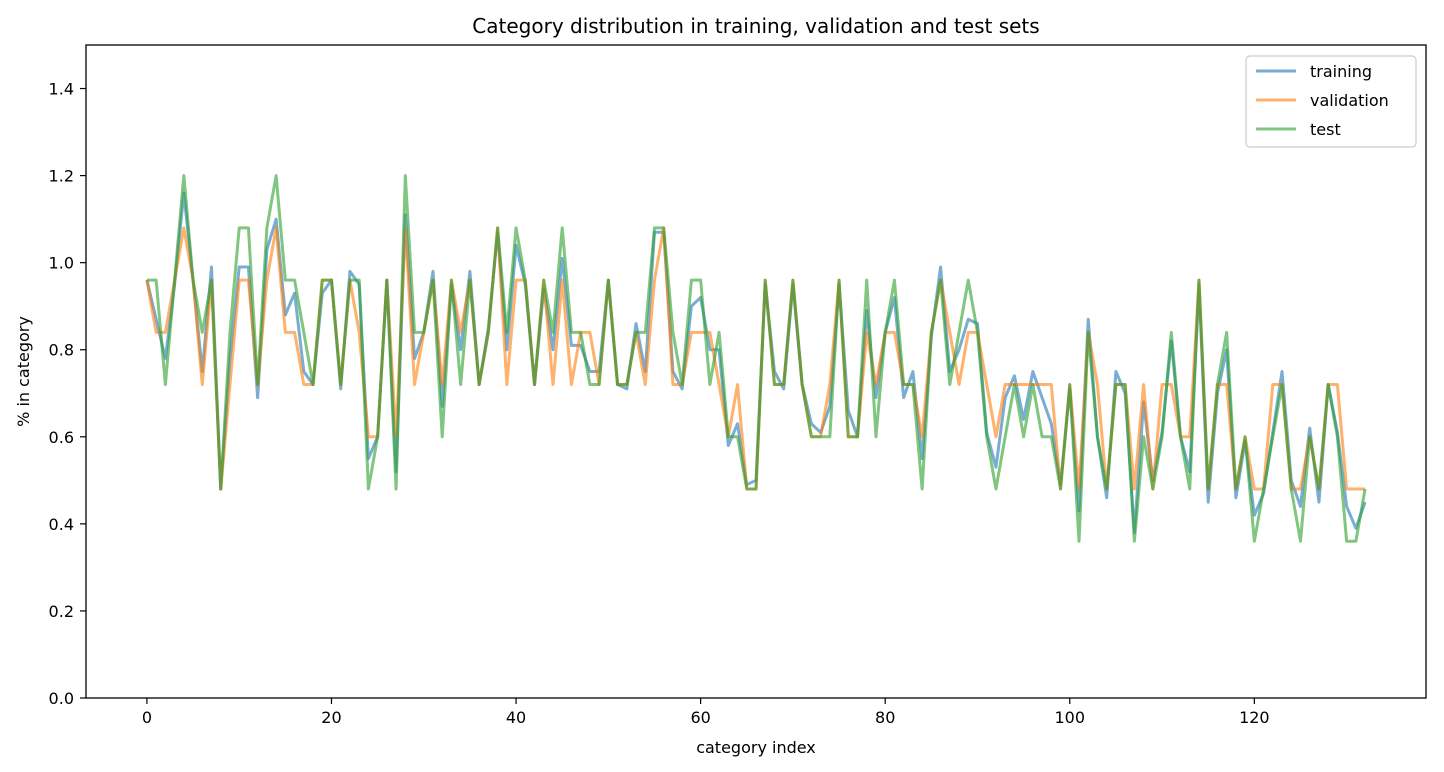 The height and width of the screenshot is (772, 1444). I want to click on y-tick-label: 1.2, so click(61, 176).